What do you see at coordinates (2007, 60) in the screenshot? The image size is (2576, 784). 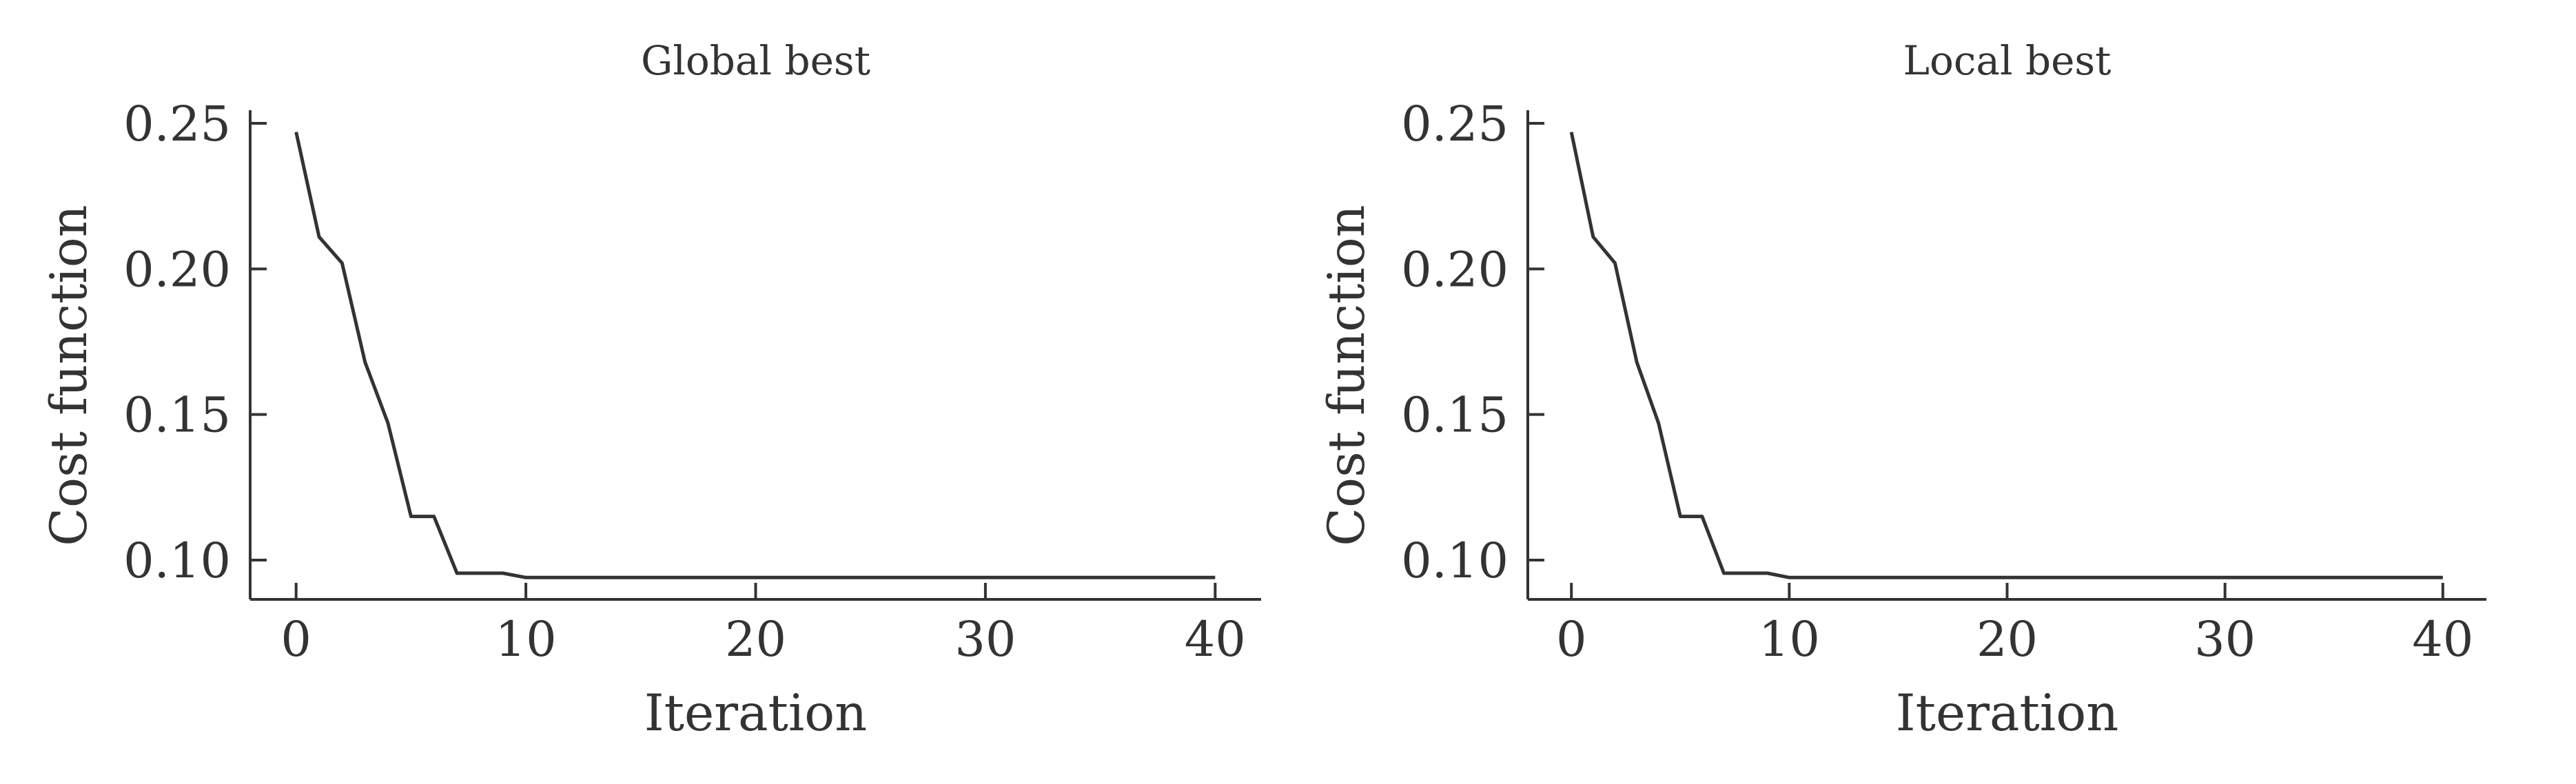 I see `chart-title: Local best` at bounding box center [2007, 60].